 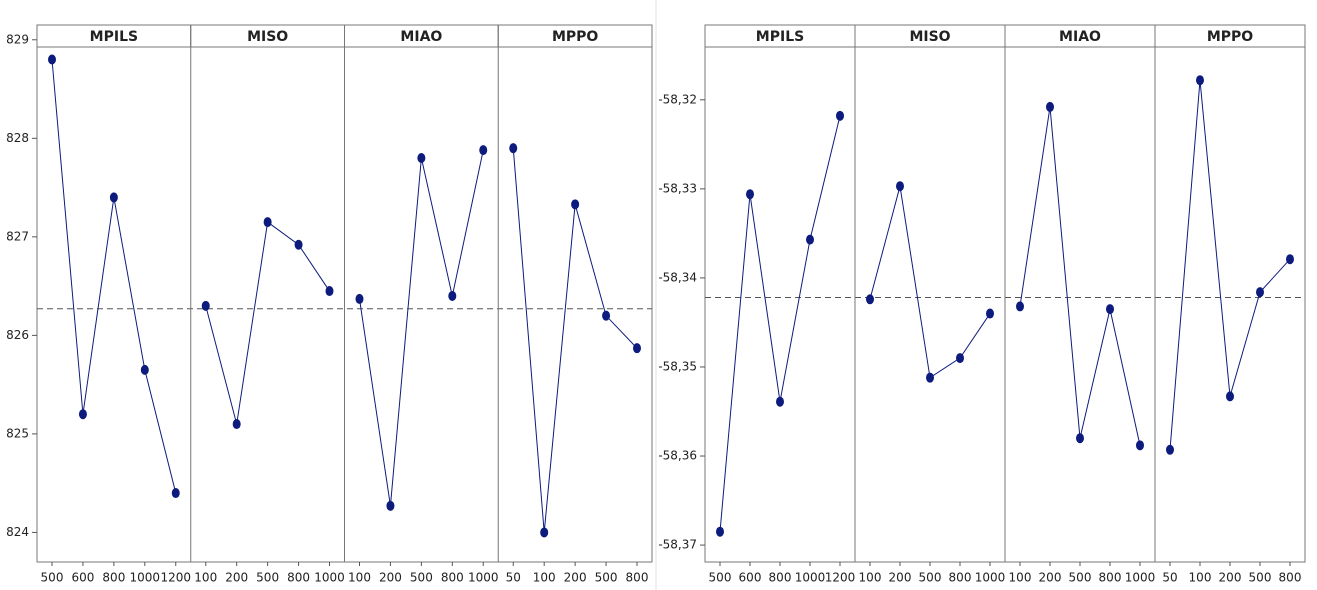 I want to click on y-tick-label: -58,36, so click(x=677, y=456).